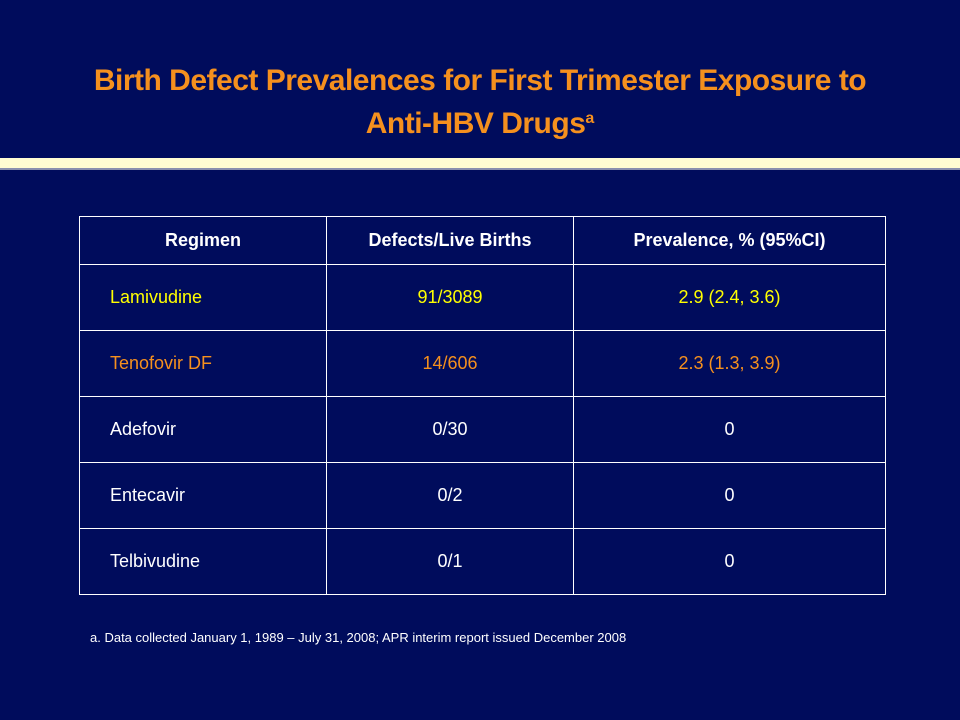 The width and height of the screenshot is (960, 720). Describe the element at coordinates (729, 363) in the screenshot. I see `prevalence-cell: 2.3 (1.3, 3.9)` at that location.